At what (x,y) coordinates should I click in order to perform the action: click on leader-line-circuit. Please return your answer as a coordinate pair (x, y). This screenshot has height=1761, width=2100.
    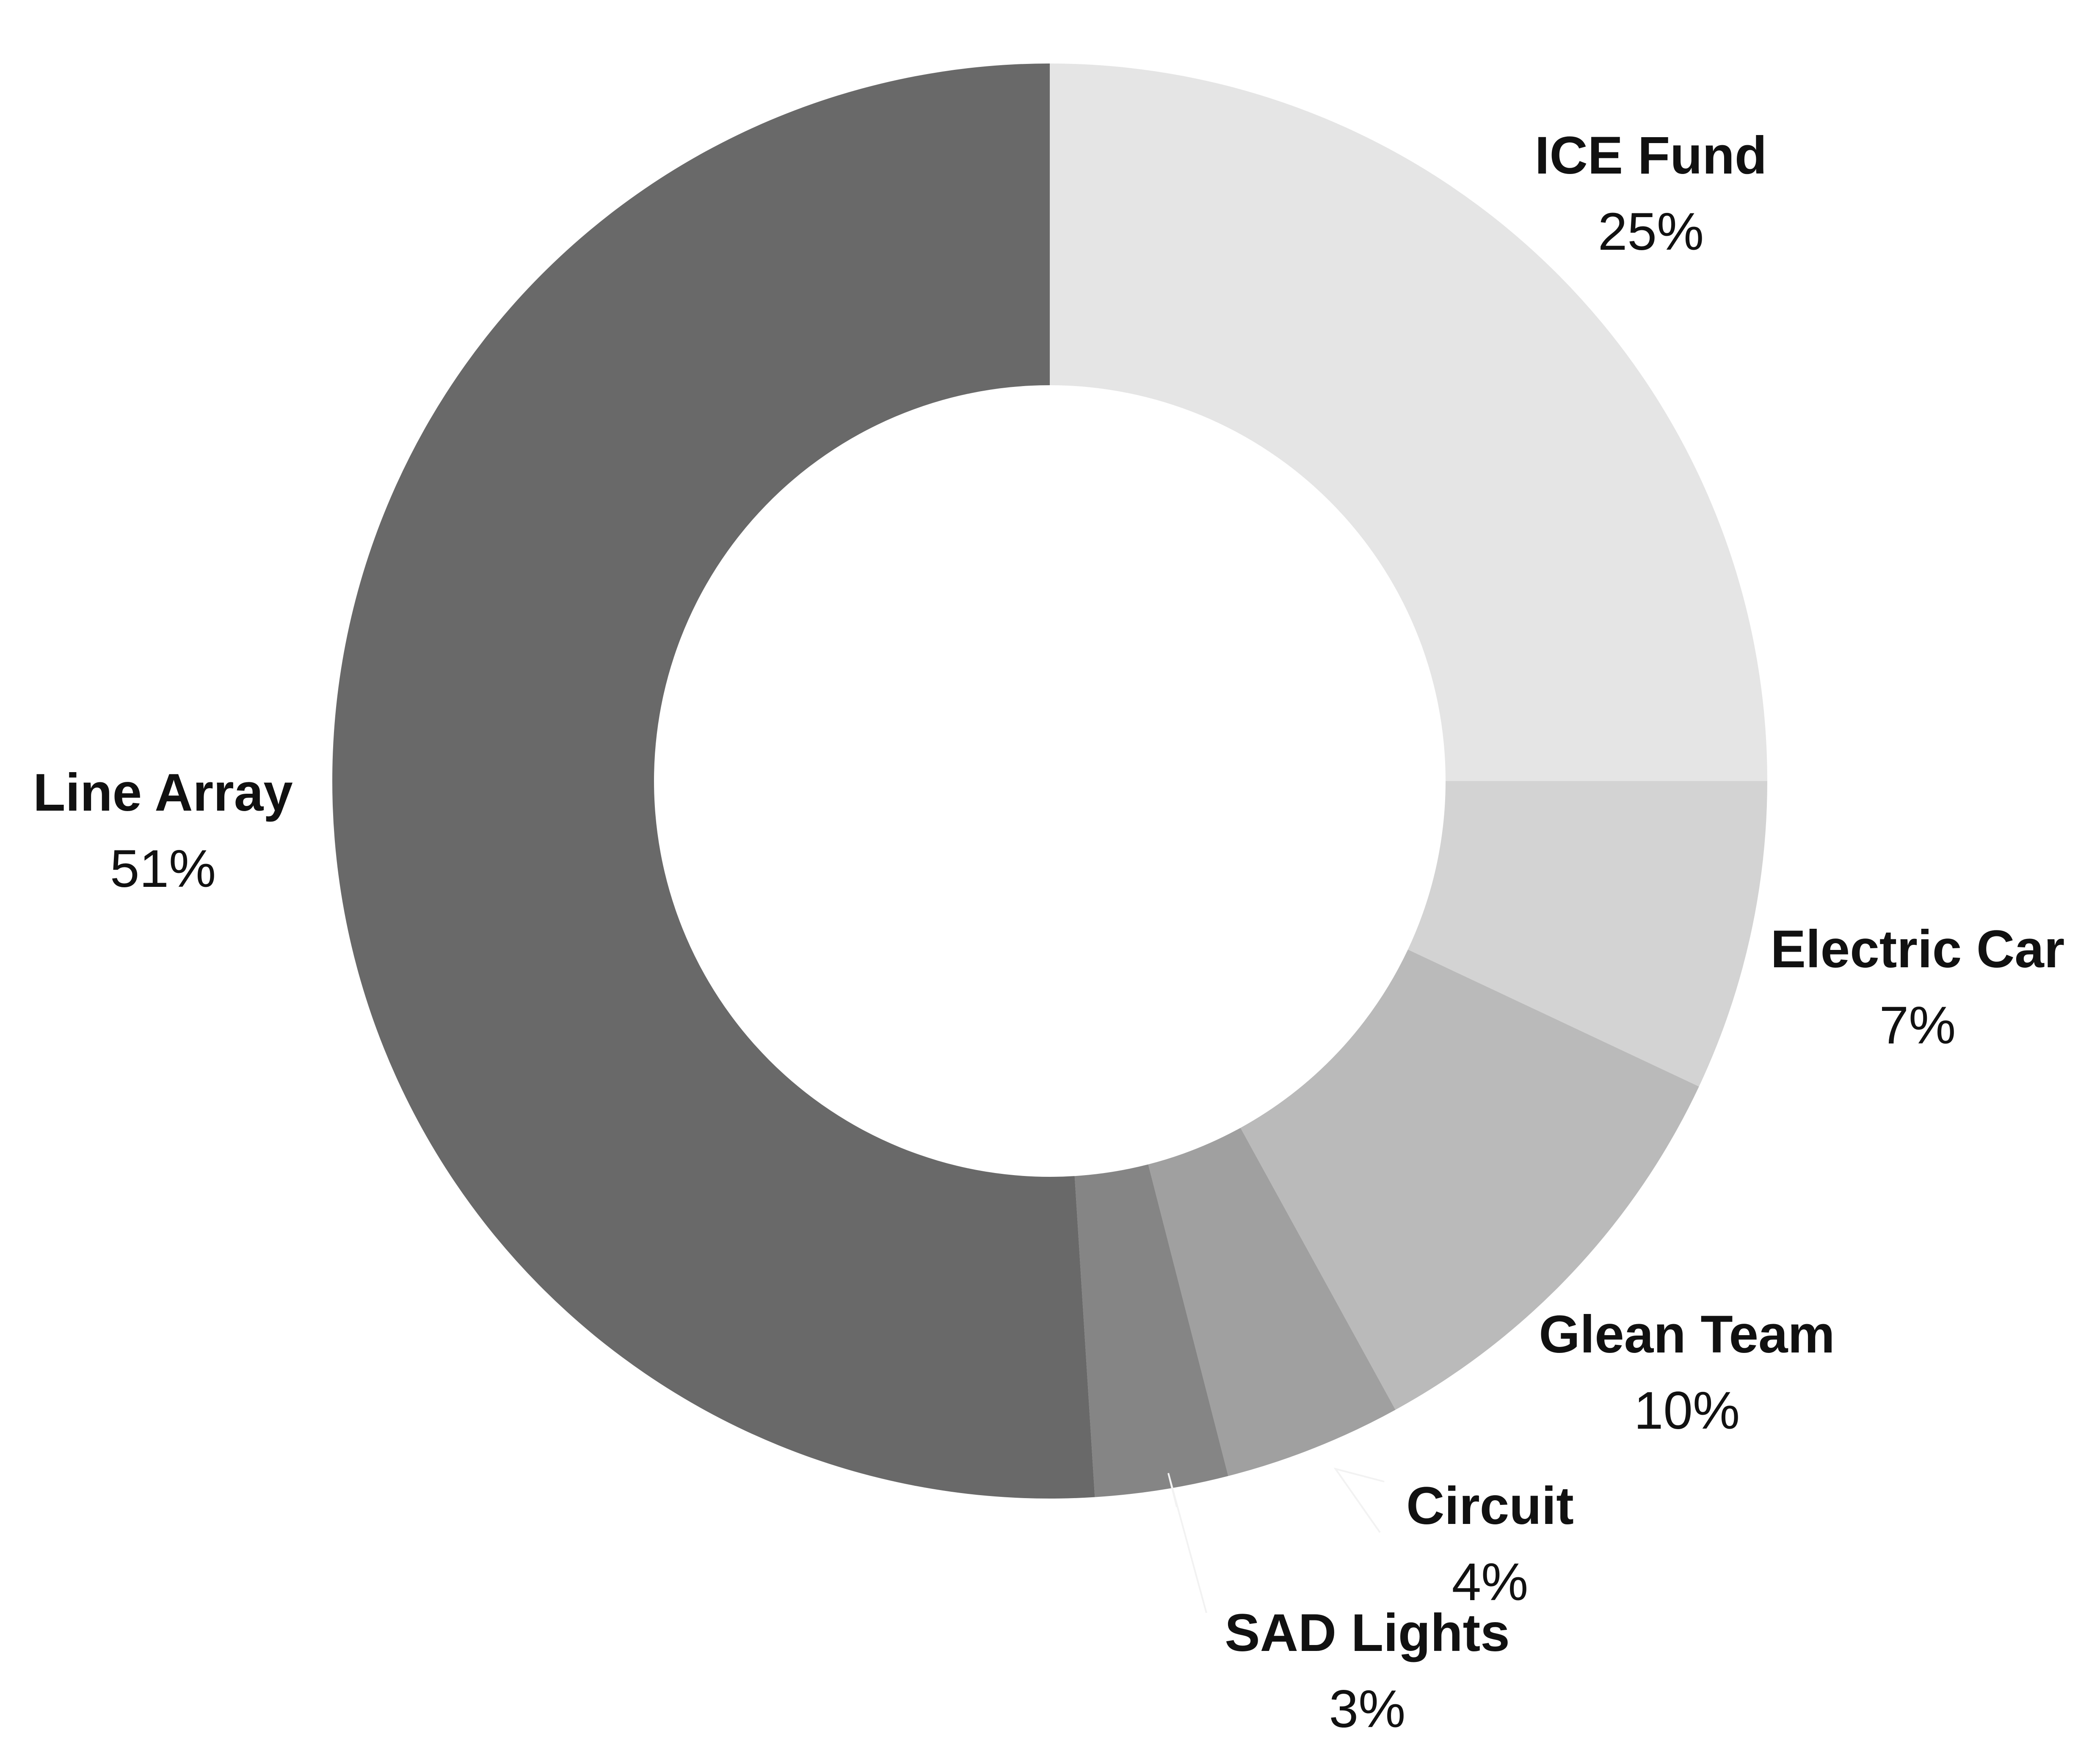
    Looking at the image, I should click on (1359, 1500).